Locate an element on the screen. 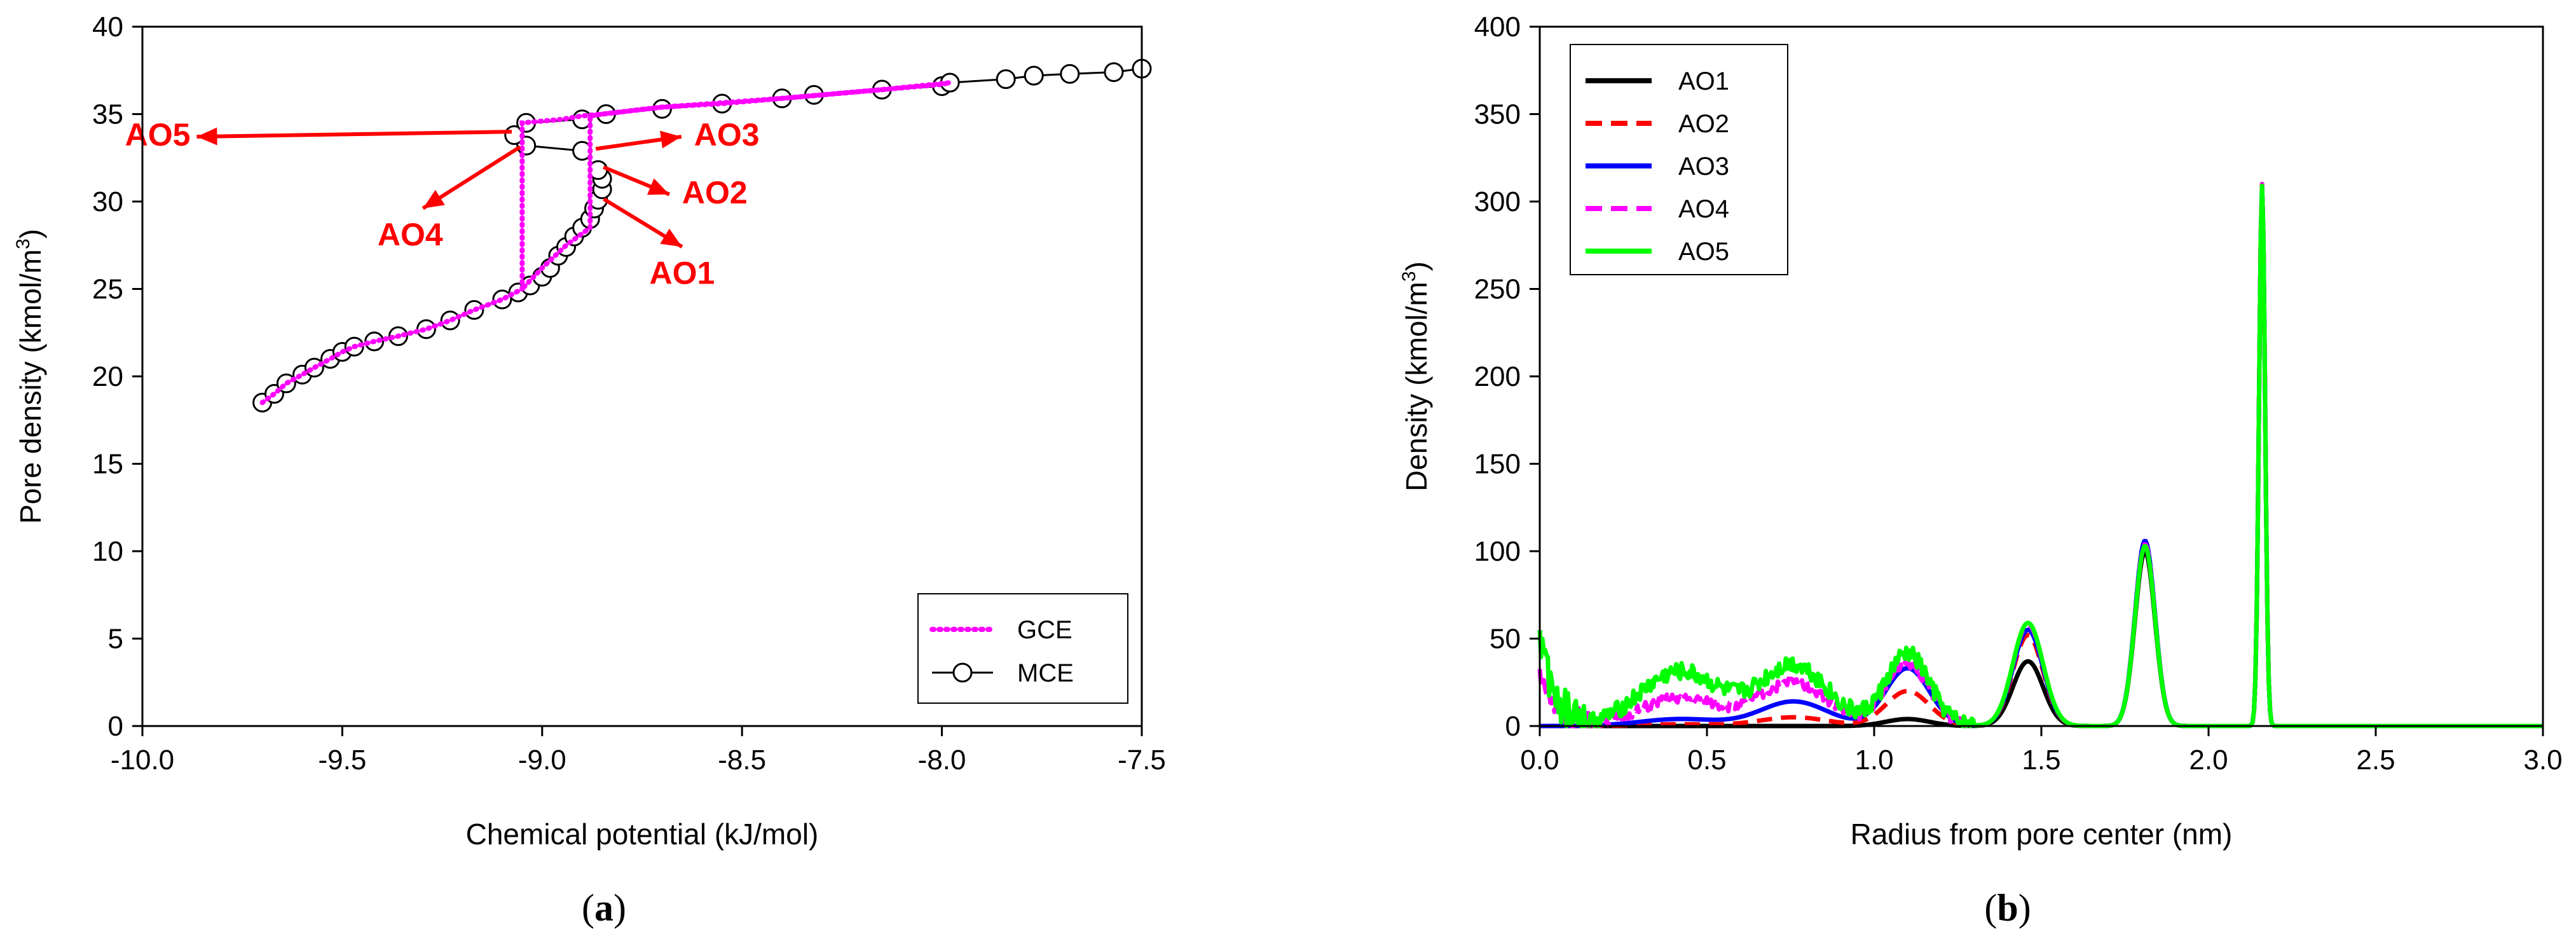 The height and width of the screenshot is (939, 2576). caption-letter-b: b is located at coordinates (2007, 908).